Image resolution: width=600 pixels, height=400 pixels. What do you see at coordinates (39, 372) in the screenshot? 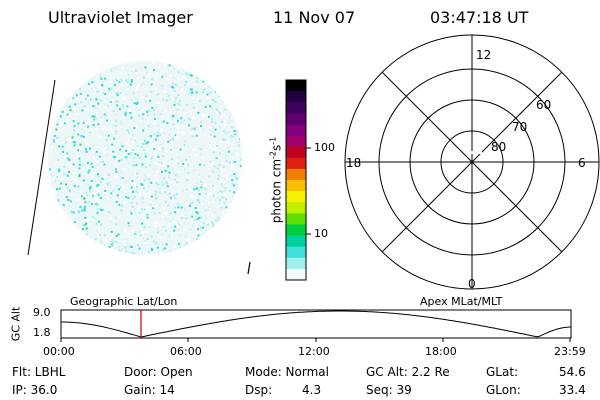
I see `status-filter: Flt: LBHL` at bounding box center [39, 372].